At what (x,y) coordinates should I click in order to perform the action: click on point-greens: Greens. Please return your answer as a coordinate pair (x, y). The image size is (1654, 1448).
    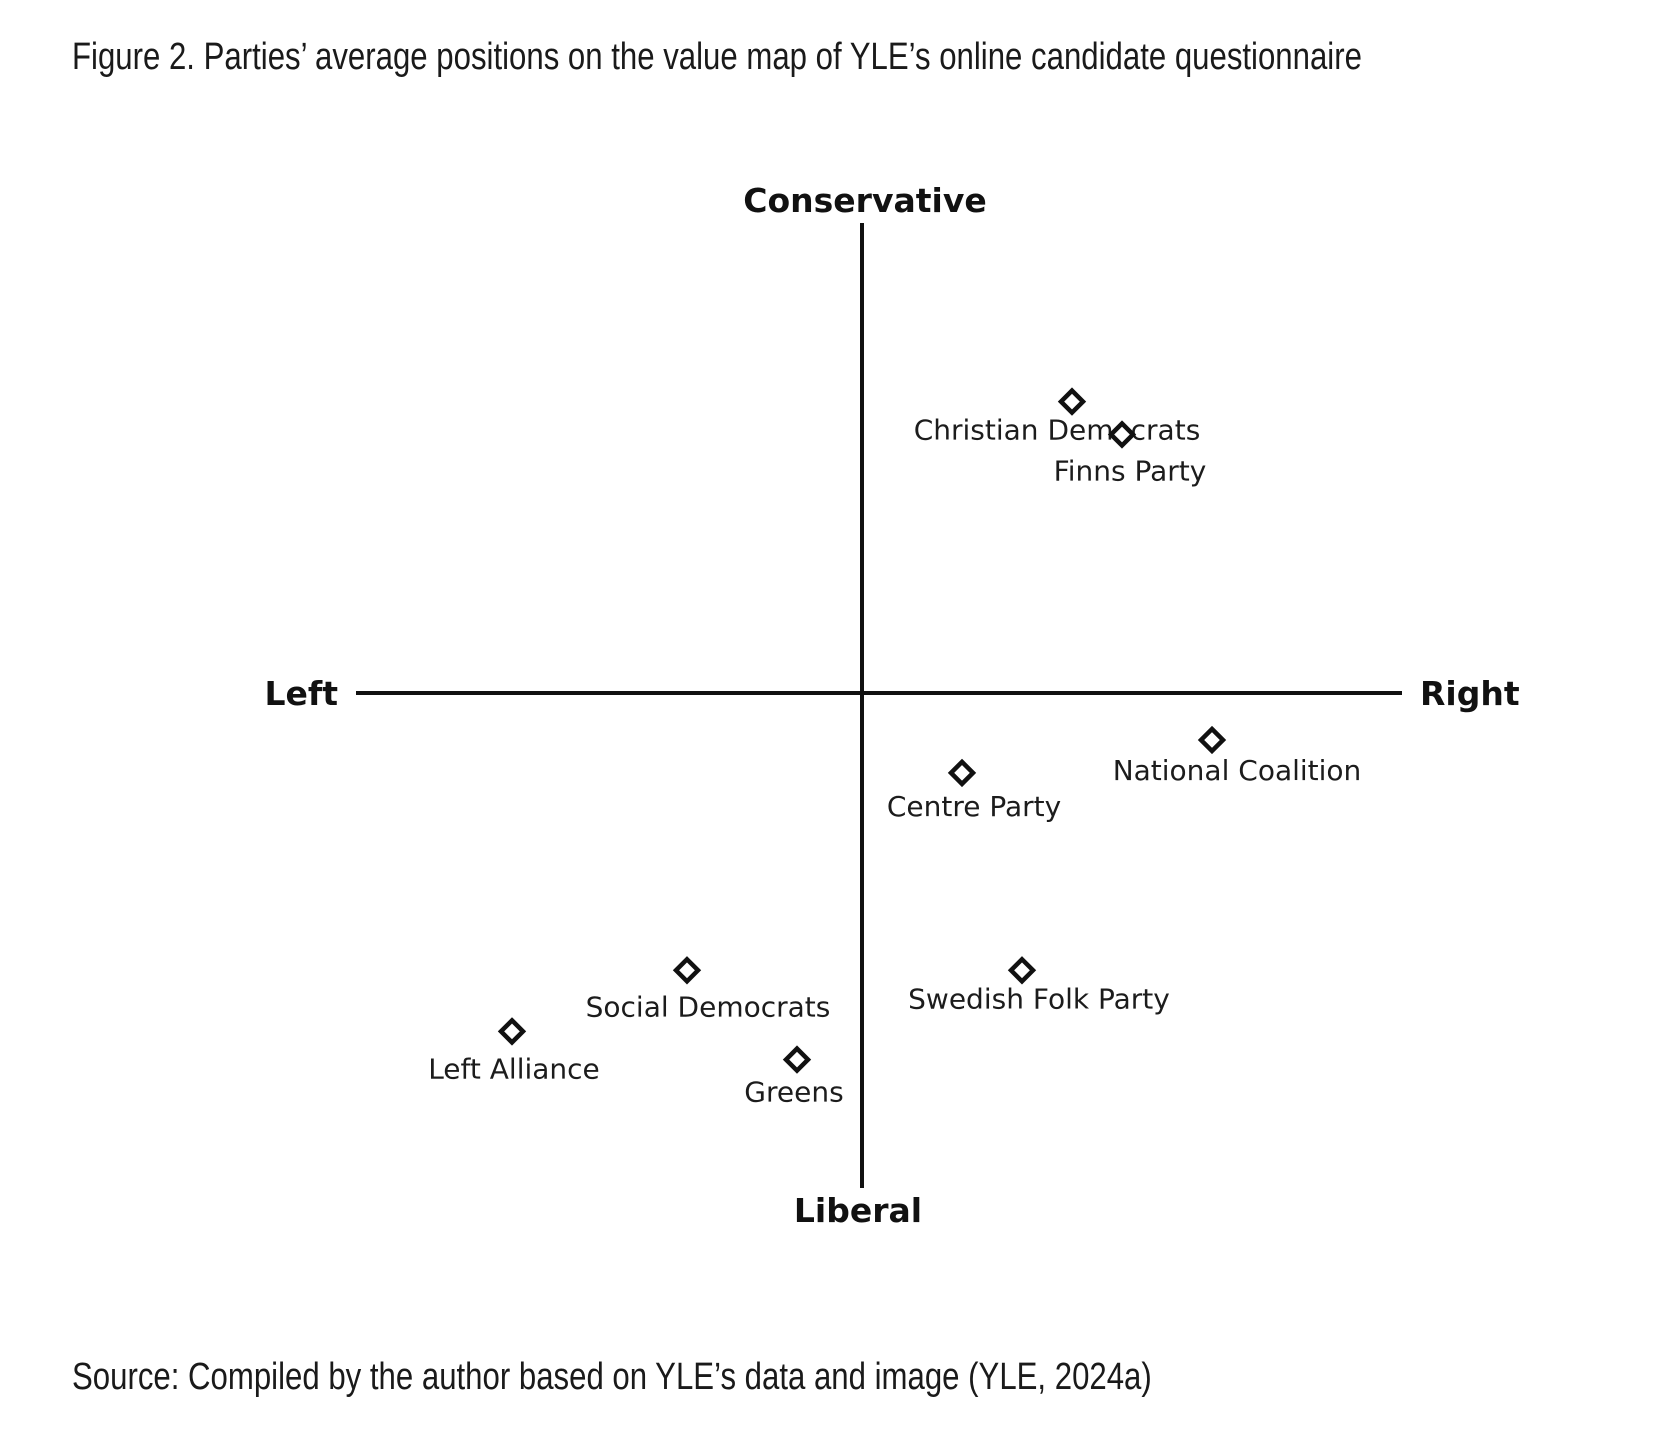
    Looking at the image, I should click on (794, 1077).